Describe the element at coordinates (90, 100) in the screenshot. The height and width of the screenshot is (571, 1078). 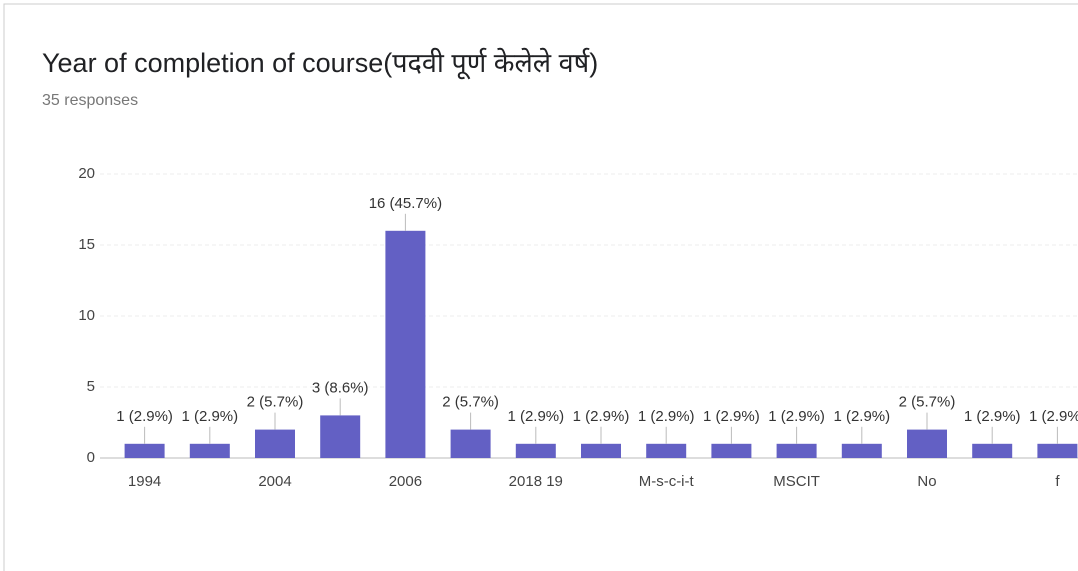
I see `chart-subtitle: 35 responses` at that location.